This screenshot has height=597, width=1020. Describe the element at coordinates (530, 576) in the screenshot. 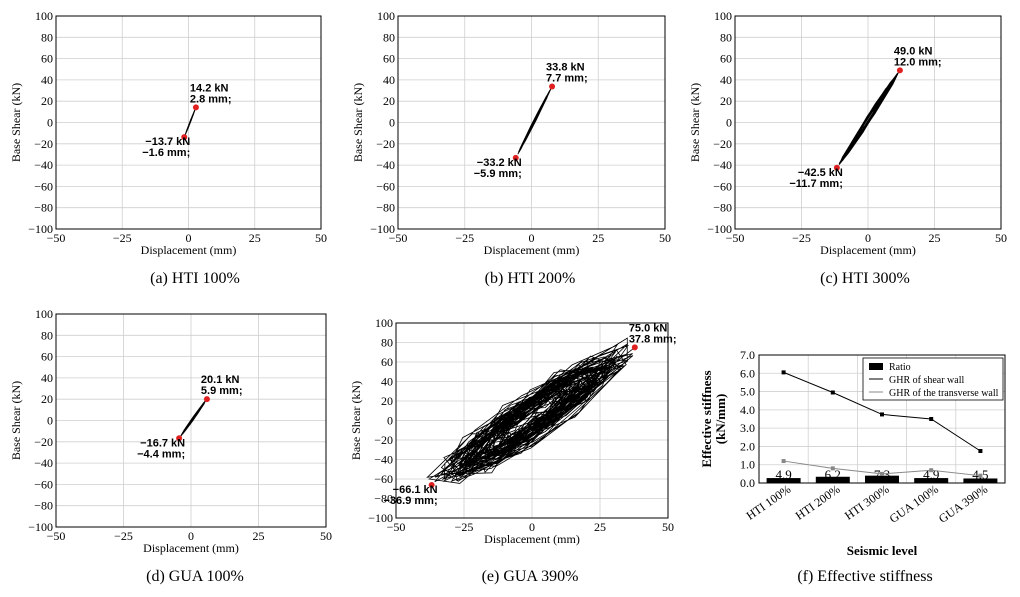

I see `caption-e: (e) GUA 390%` at that location.